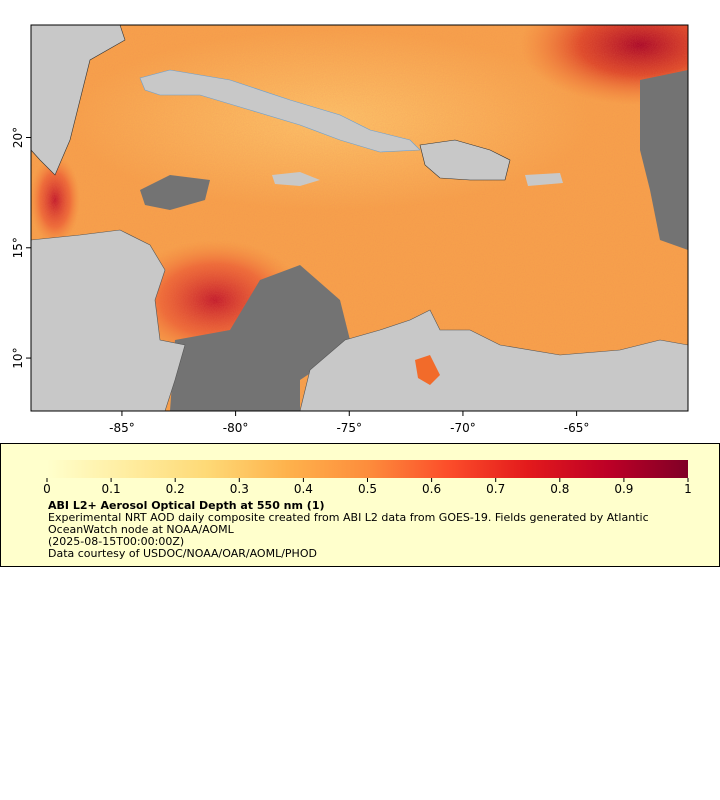 The image size is (720, 800). I want to click on colorbar-tick-label: 0.1, so click(111, 489).